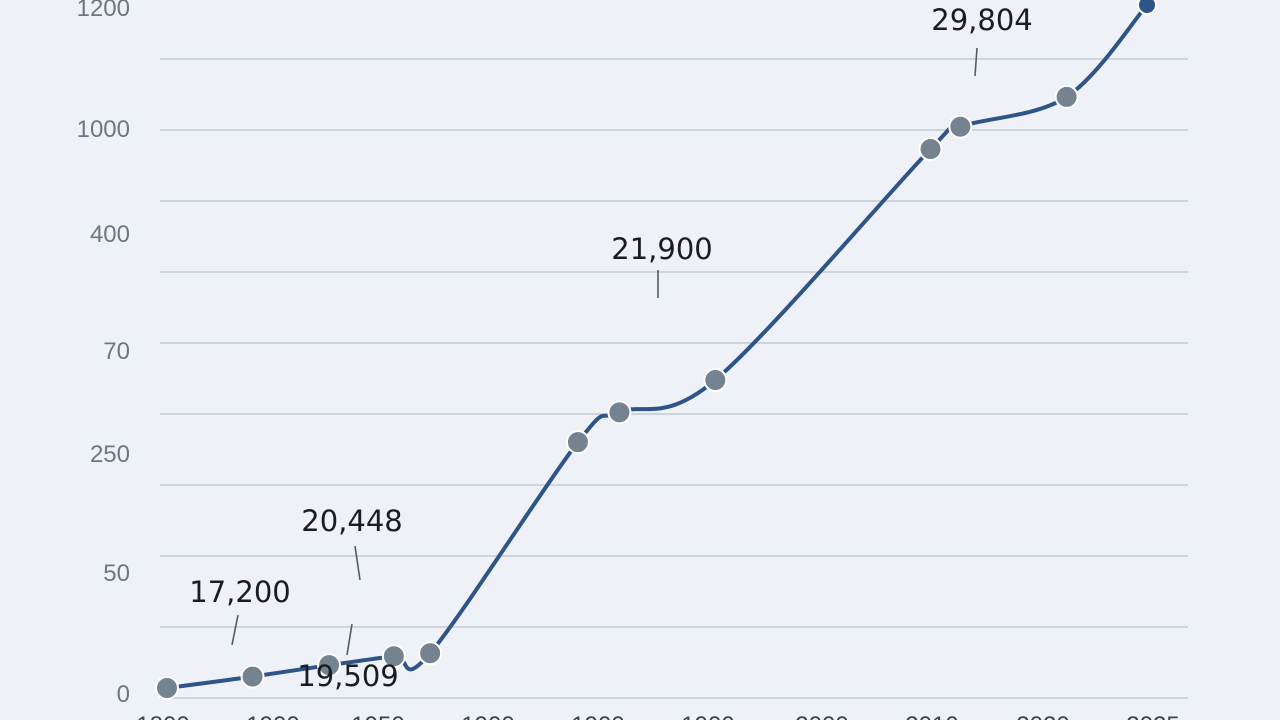 Image resolution: width=1280 pixels, height=720 pixels. Describe the element at coordinates (351, 521) in the screenshot. I see `data-label: 20,448` at that location.